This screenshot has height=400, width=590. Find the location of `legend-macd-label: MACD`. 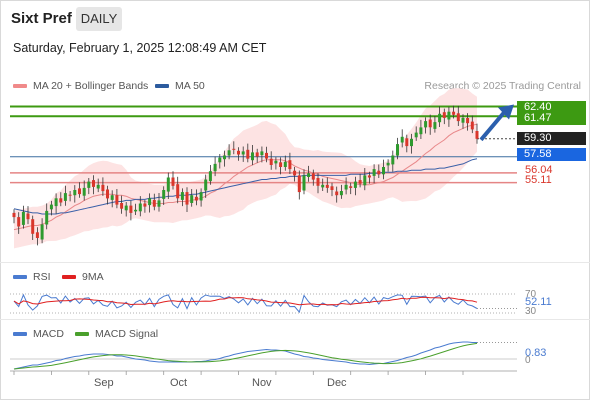

legend-macd-label: MACD is located at coordinates (48, 334).